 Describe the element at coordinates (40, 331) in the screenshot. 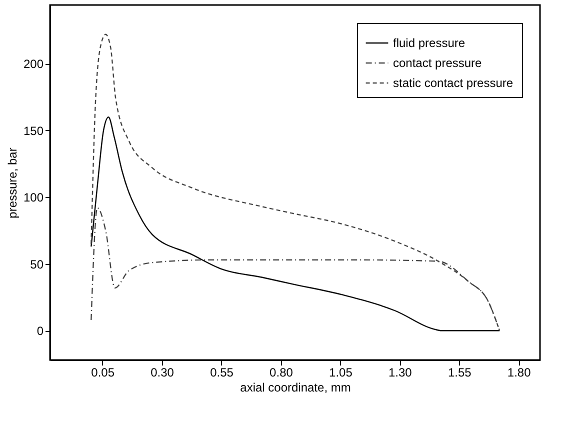

I see `y-tick-label: 0` at that location.